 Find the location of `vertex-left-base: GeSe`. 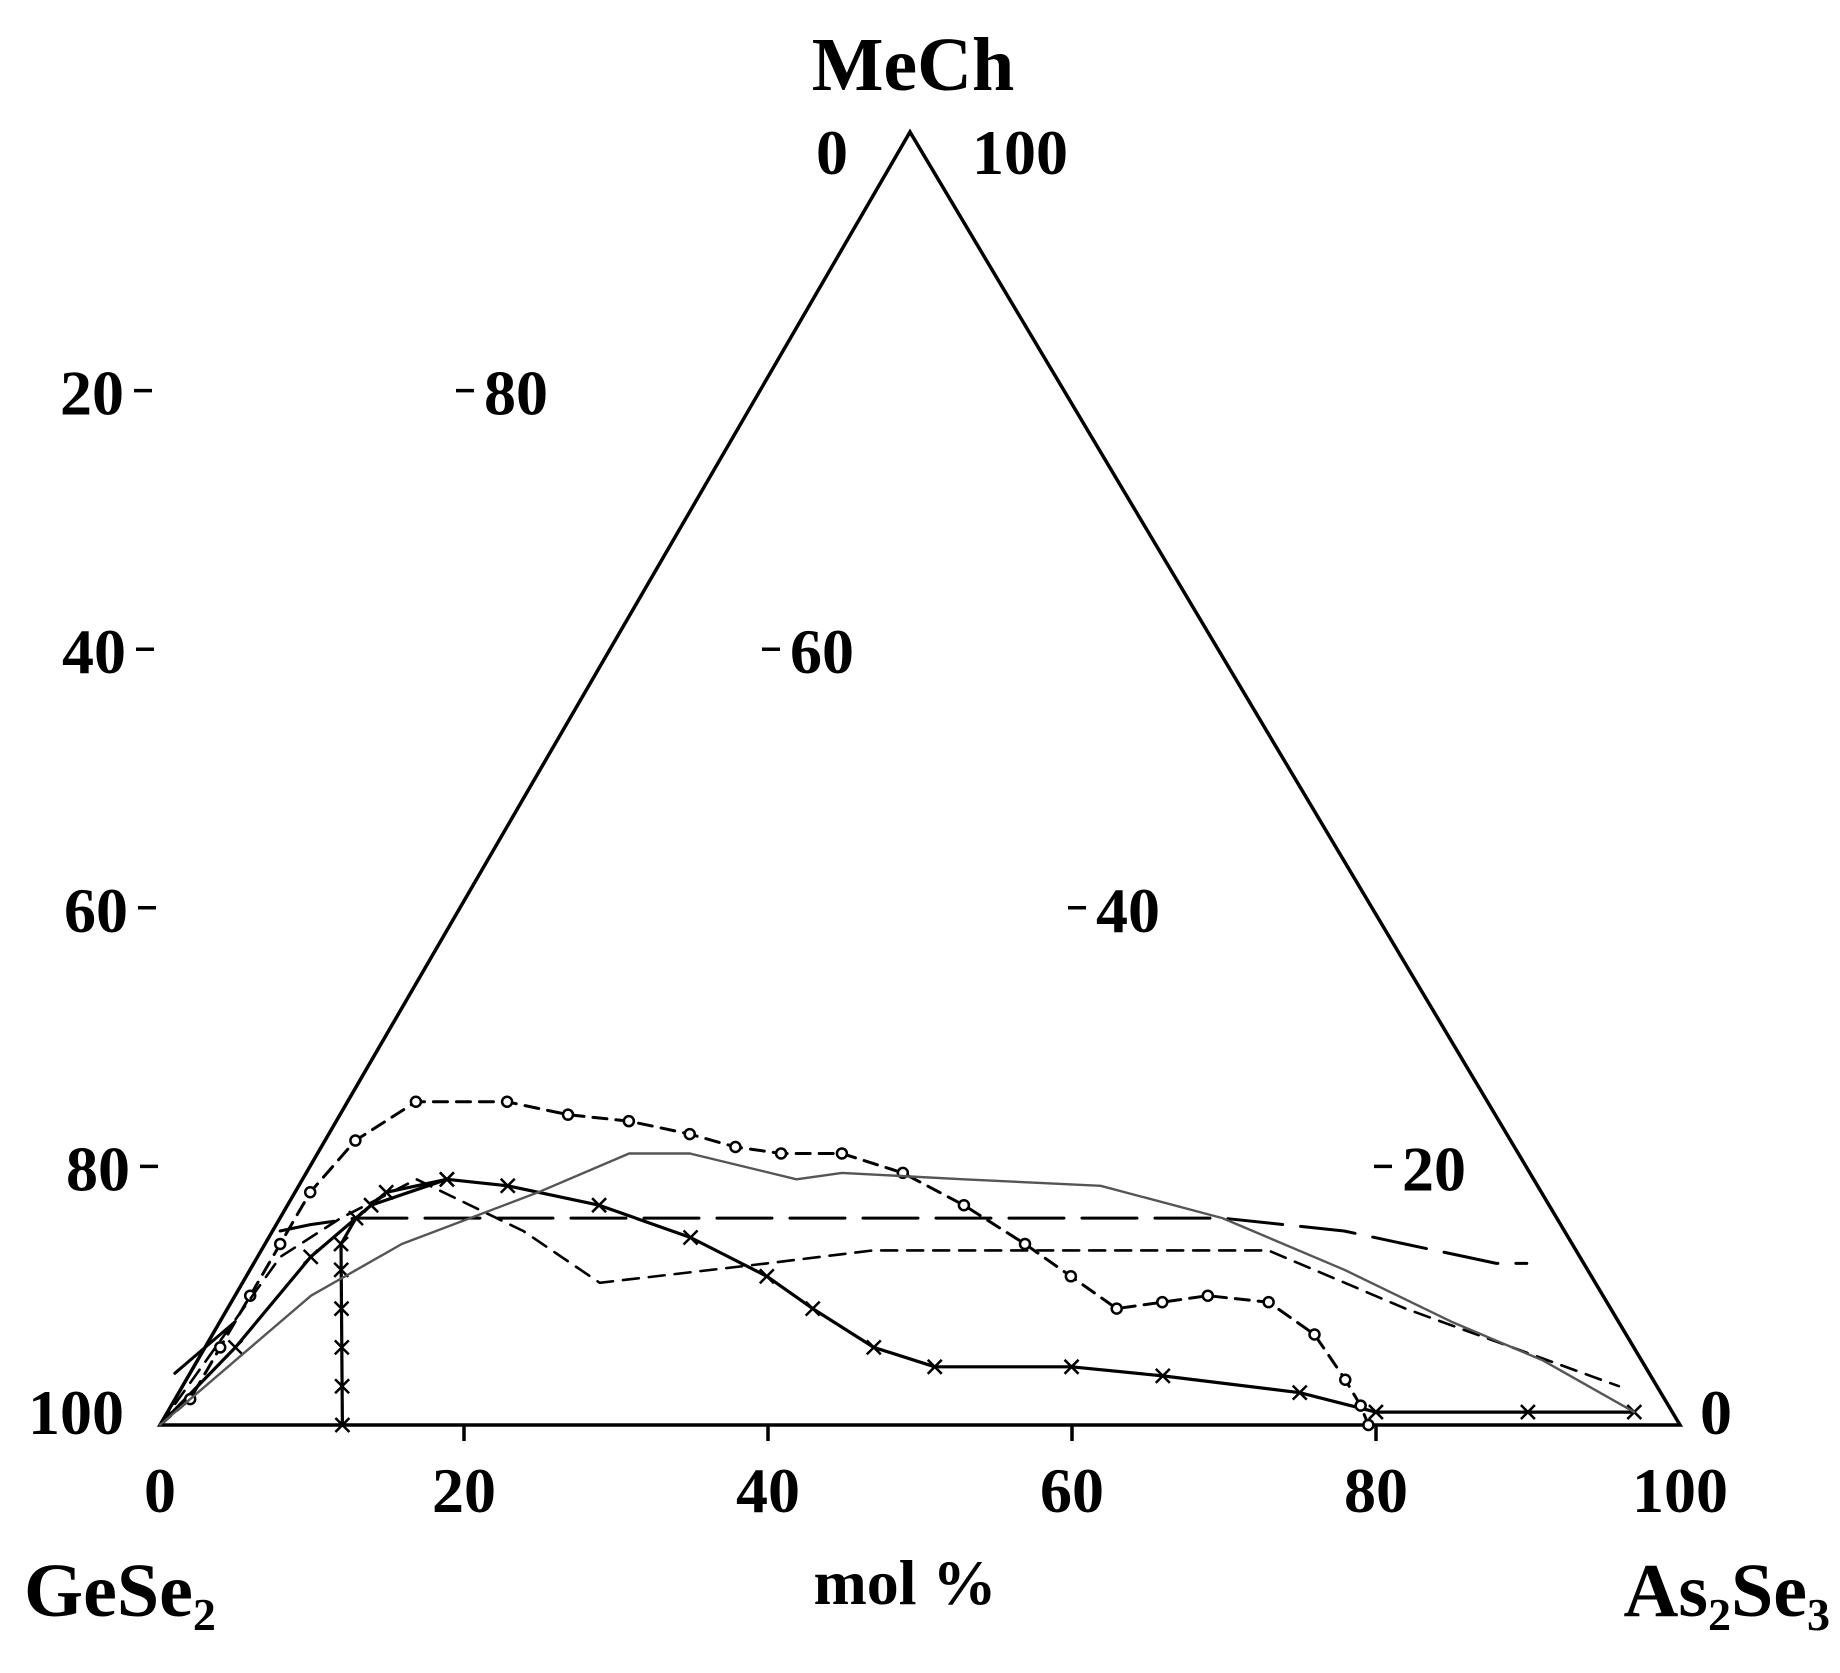

vertex-left-base: GeSe is located at coordinates (108, 1591).